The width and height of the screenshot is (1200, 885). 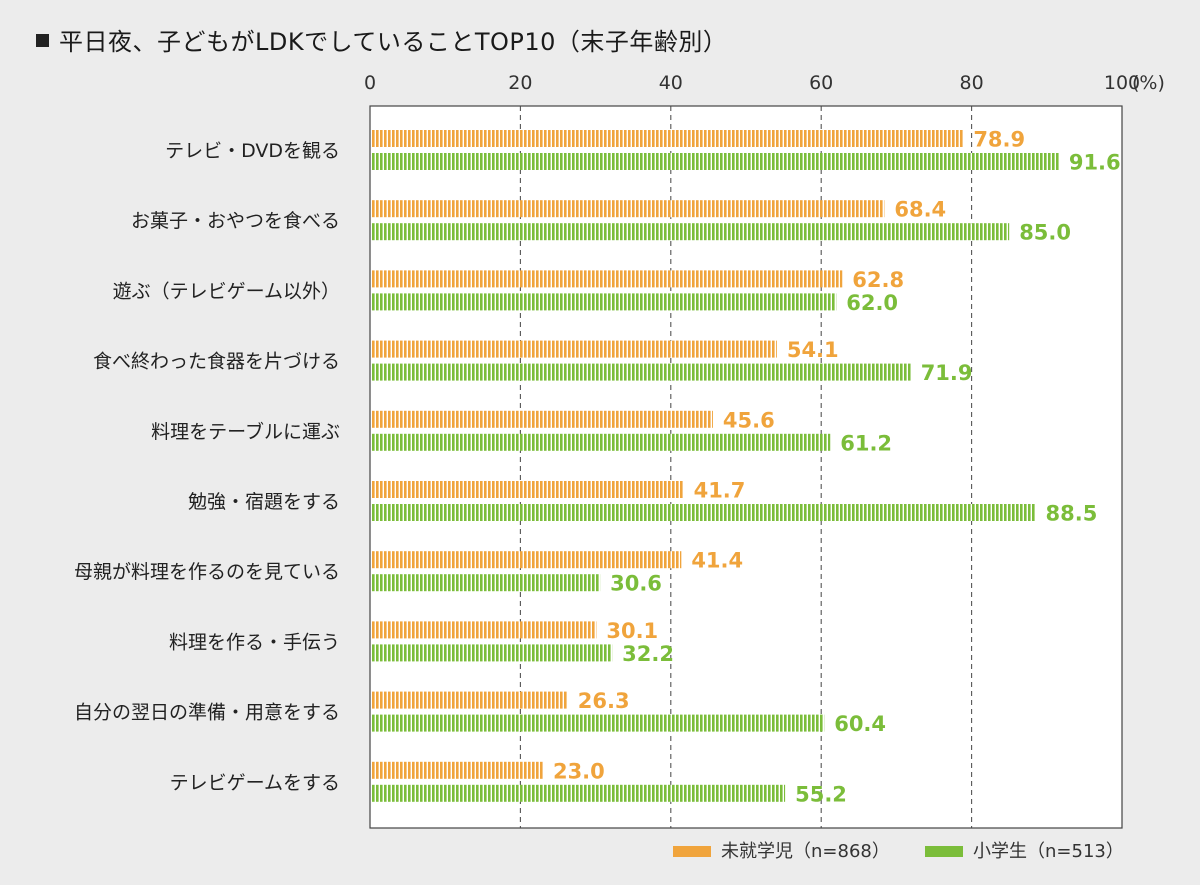 What do you see at coordinates (370, 83) in the screenshot?
I see `x-tick-label: 0` at bounding box center [370, 83].